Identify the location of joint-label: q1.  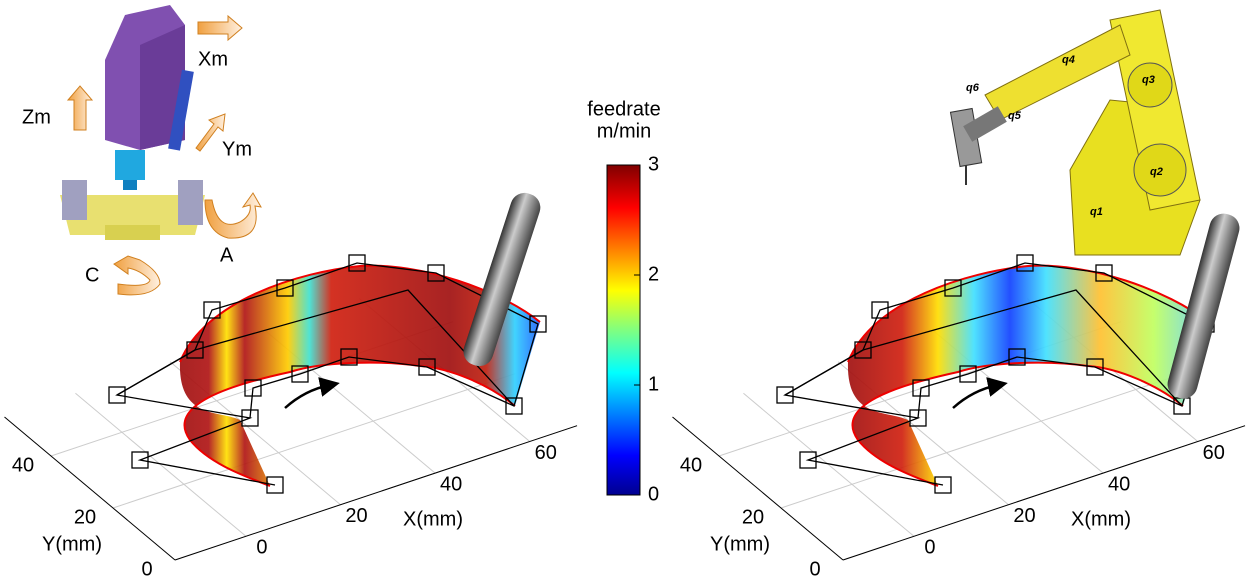
(1096, 212).